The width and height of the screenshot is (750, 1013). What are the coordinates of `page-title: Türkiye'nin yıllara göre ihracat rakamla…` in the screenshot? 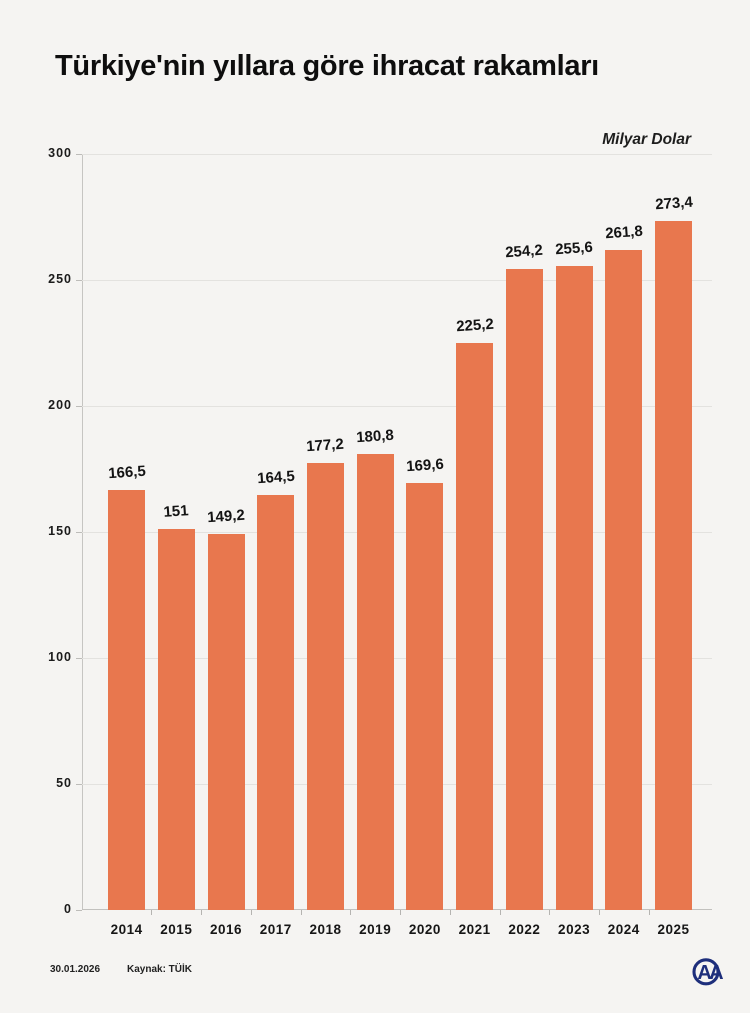 It's located at (327, 66).